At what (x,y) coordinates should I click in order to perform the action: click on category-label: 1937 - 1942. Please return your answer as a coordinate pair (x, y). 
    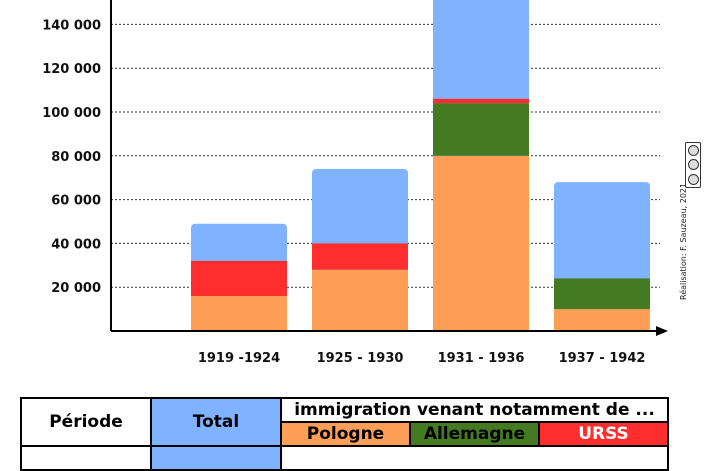
    Looking at the image, I should click on (602, 358).